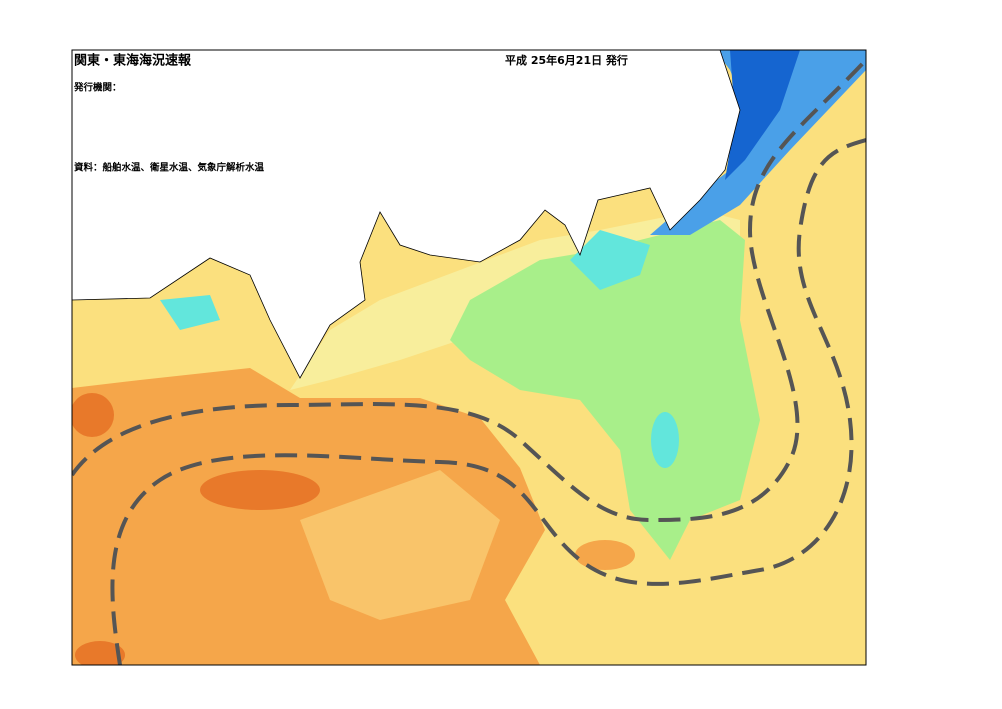 Image resolution: width=1002 pixels, height=709 pixels. What do you see at coordinates (566, 60) in the screenshot?
I see `issue-date: 平成 25年6月21日 発行` at bounding box center [566, 60].